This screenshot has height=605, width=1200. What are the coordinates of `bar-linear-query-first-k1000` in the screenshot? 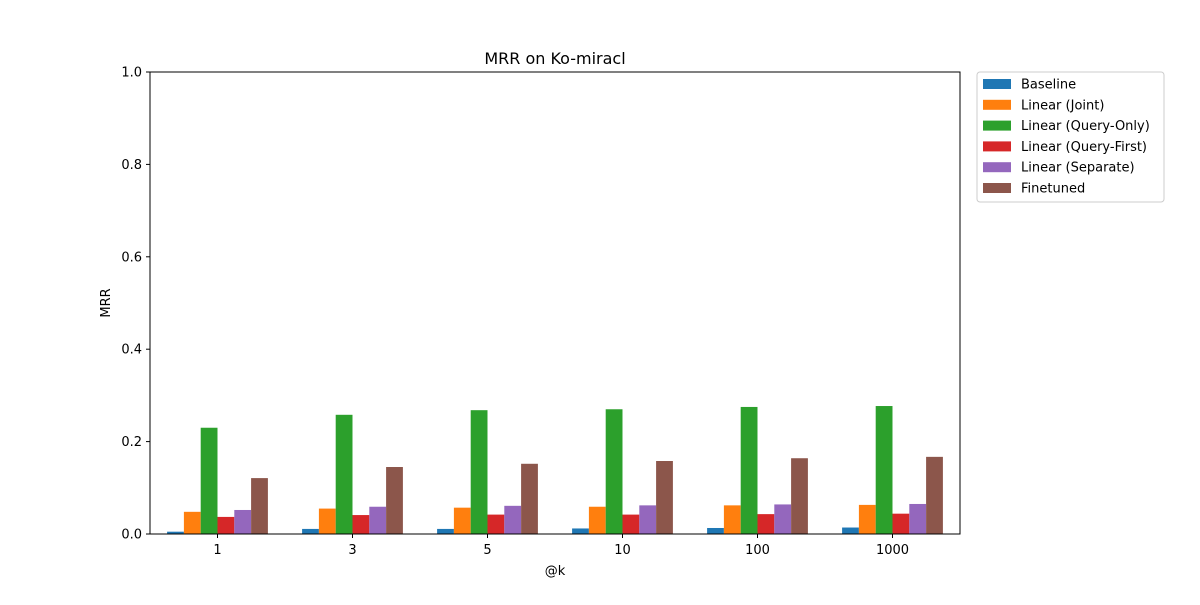 It's located at (901, 523).